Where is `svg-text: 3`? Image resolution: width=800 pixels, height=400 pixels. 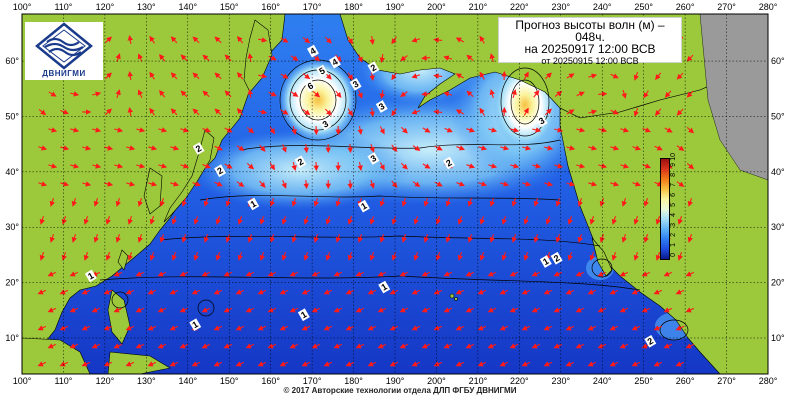 svg-text: 3 is located at coordinates (373, 158).